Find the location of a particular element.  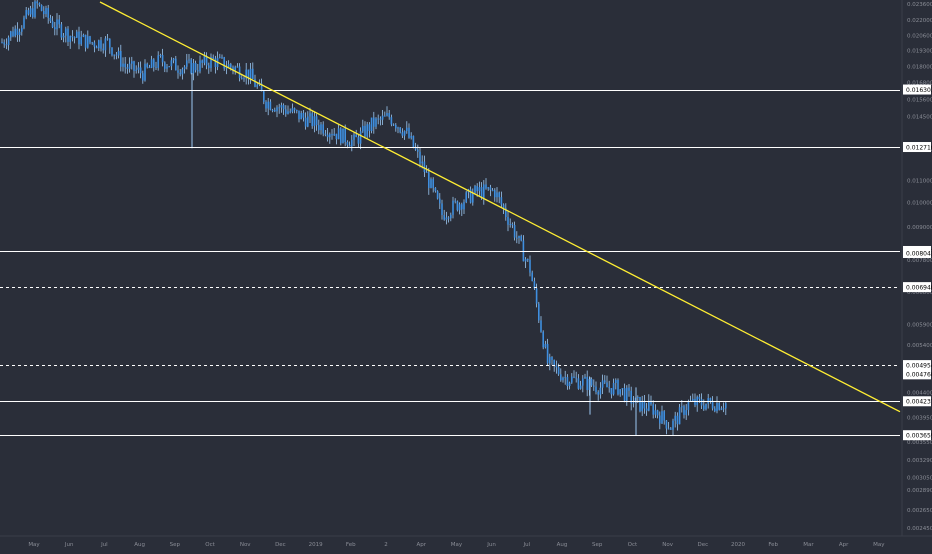

time-tick-label: Mar is located at coordinates (808, 545).